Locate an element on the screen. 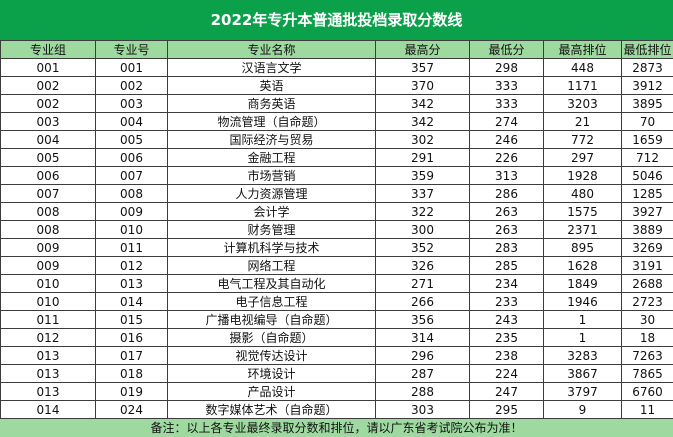 The height and width of the screenshot is (437, 673). cell-major-code: 007 is located at coordinates (131, 175).